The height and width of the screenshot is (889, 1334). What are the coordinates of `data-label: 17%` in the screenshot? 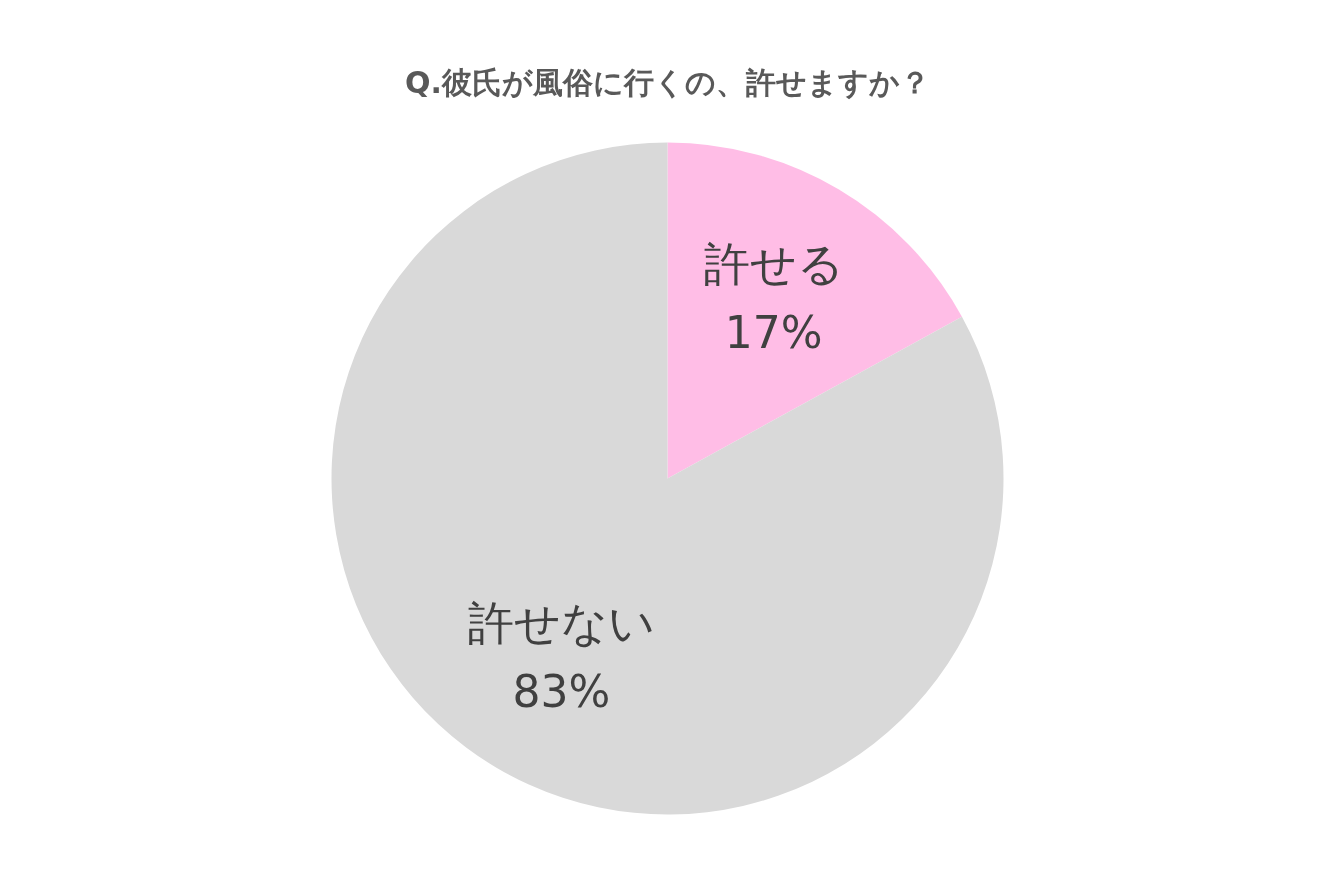 It's located at (773, 333).